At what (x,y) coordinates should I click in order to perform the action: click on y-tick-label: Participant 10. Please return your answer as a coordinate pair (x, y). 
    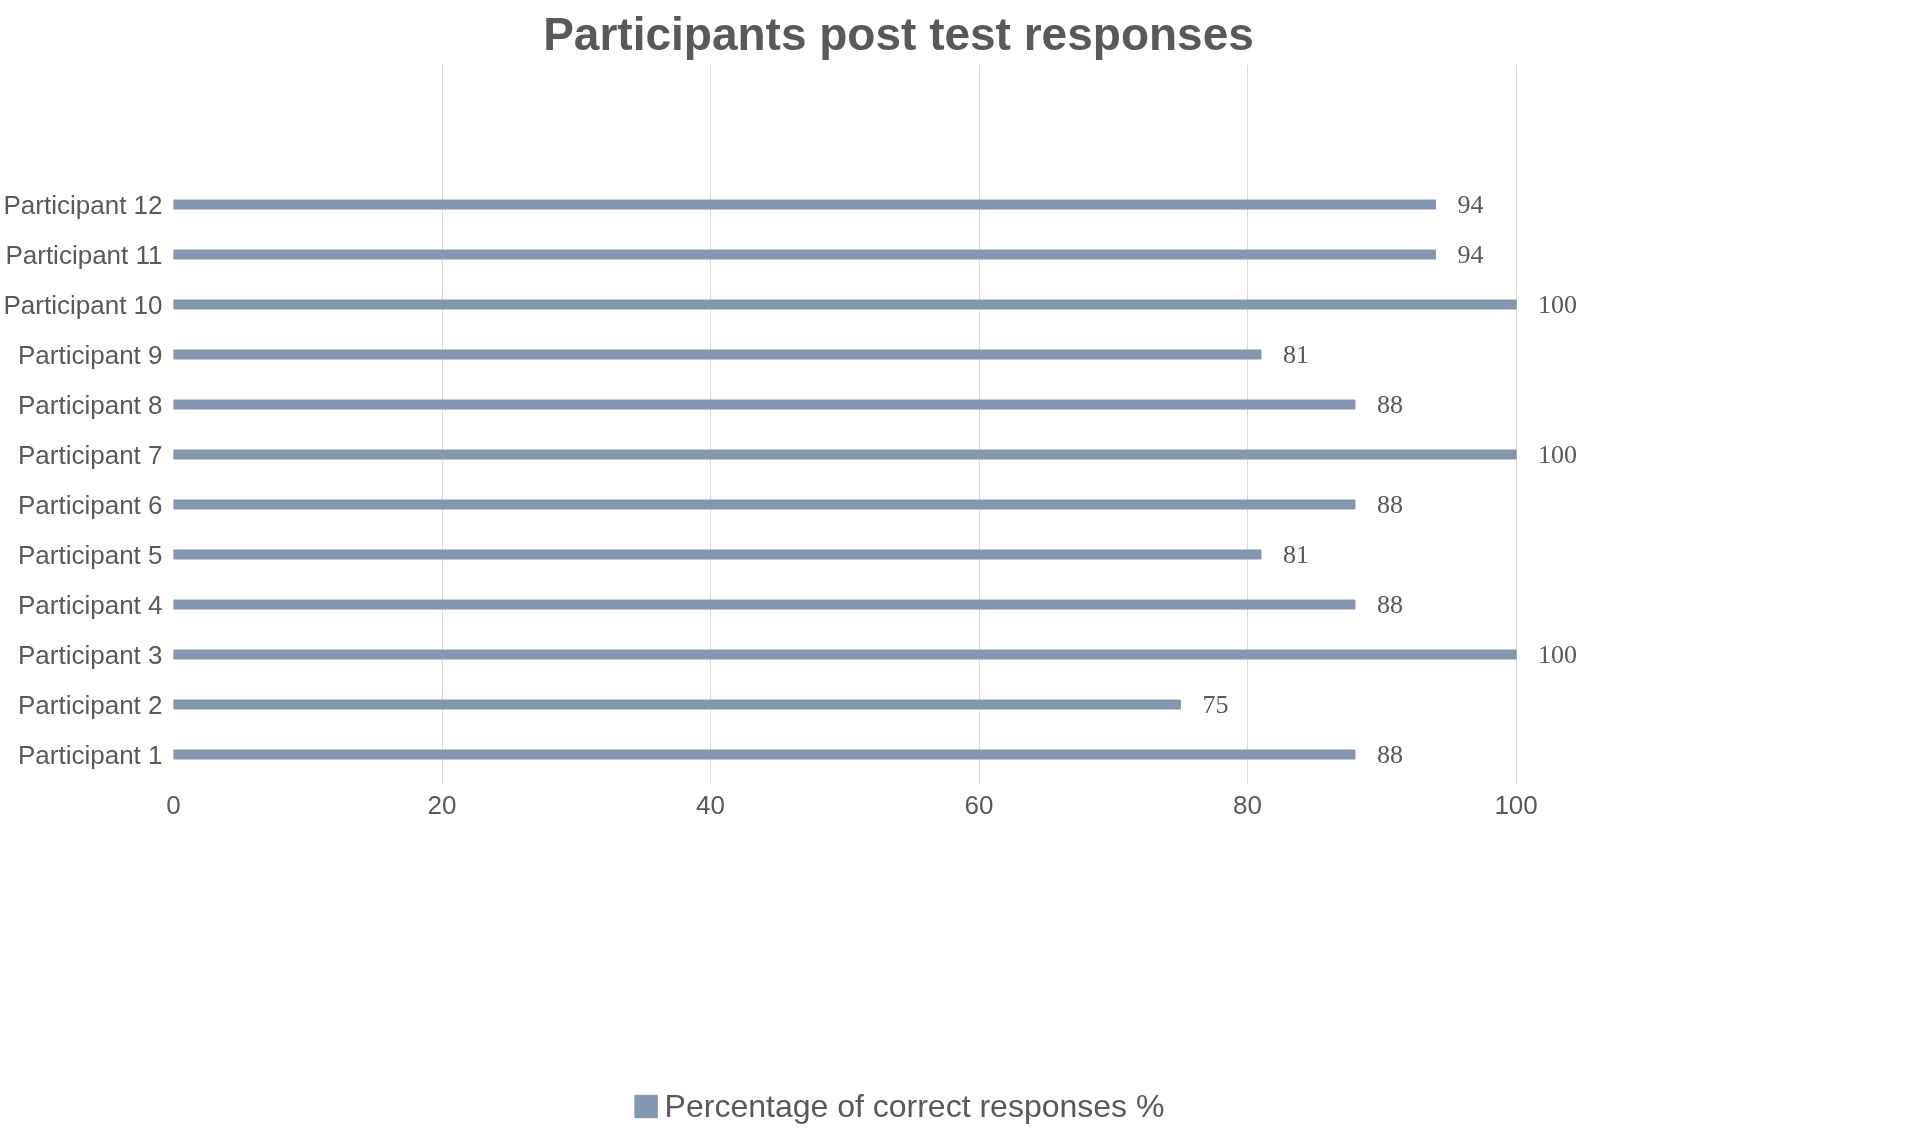
    Looking at the image, I should click on (83, 304).